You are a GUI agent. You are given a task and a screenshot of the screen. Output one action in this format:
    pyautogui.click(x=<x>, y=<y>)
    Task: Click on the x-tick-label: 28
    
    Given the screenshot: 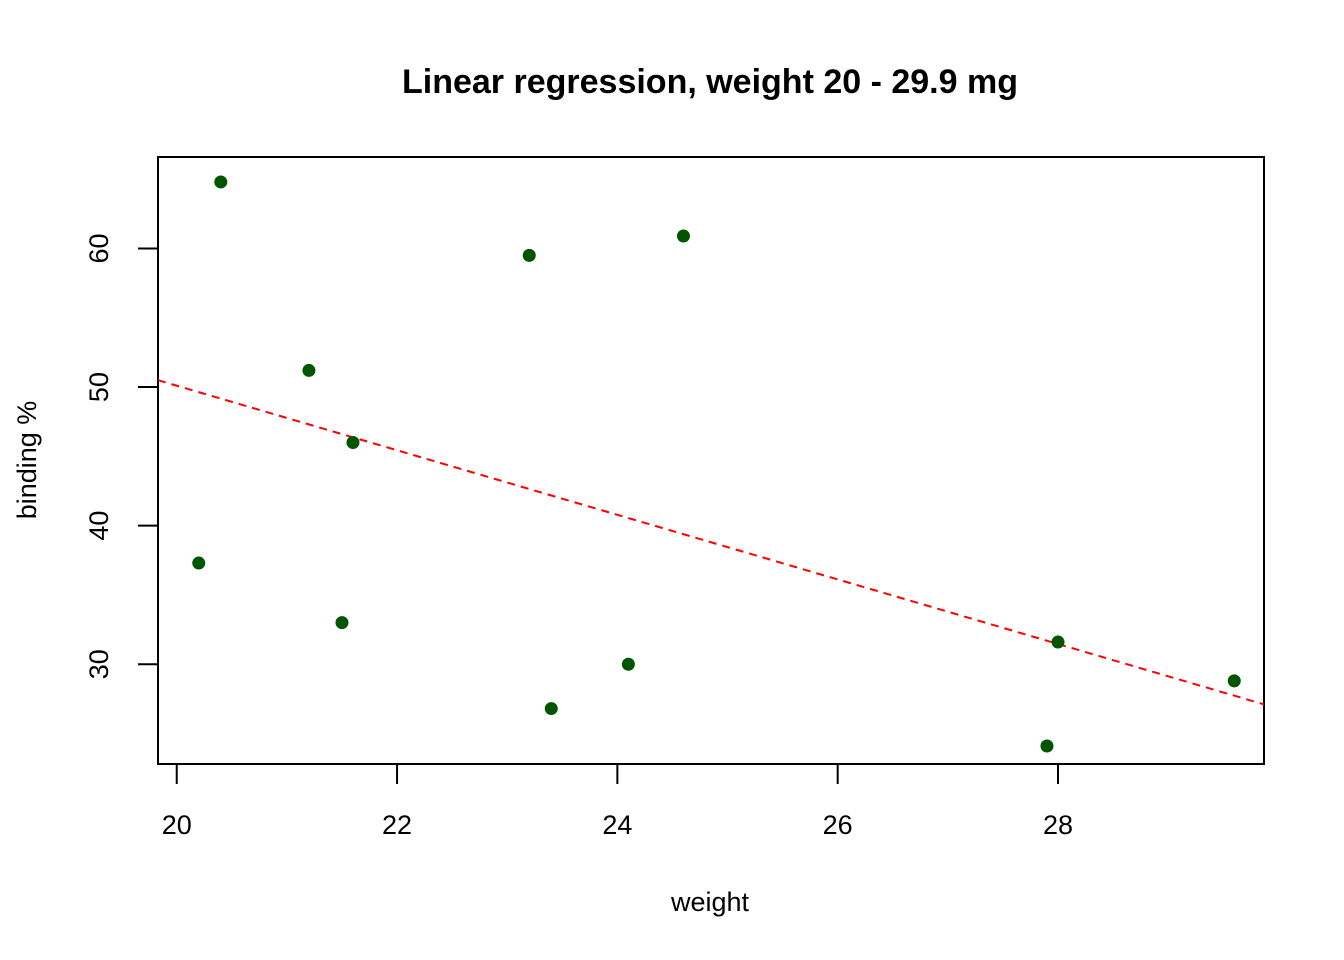 What is the action you would take?
    pyautogui.click(x=1058, y=825)
    